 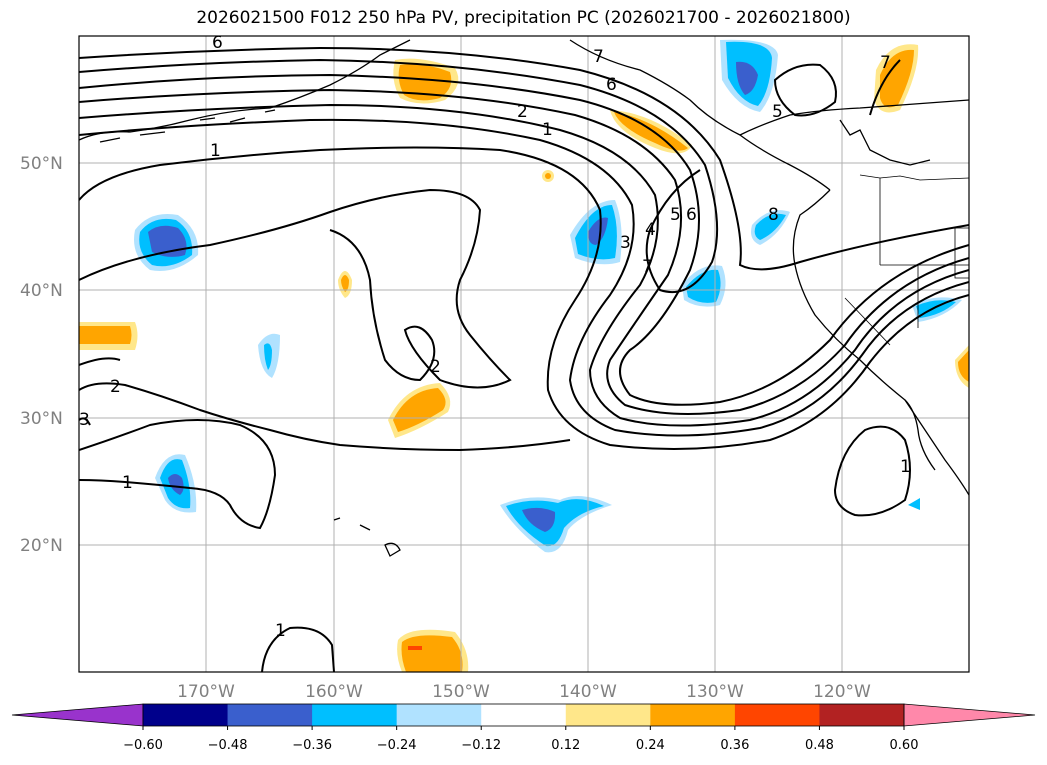 What do you see at coordinates (206, 692) in the screenshot?
I see `lon-label: 170°W` at bounding box center [206, 692].